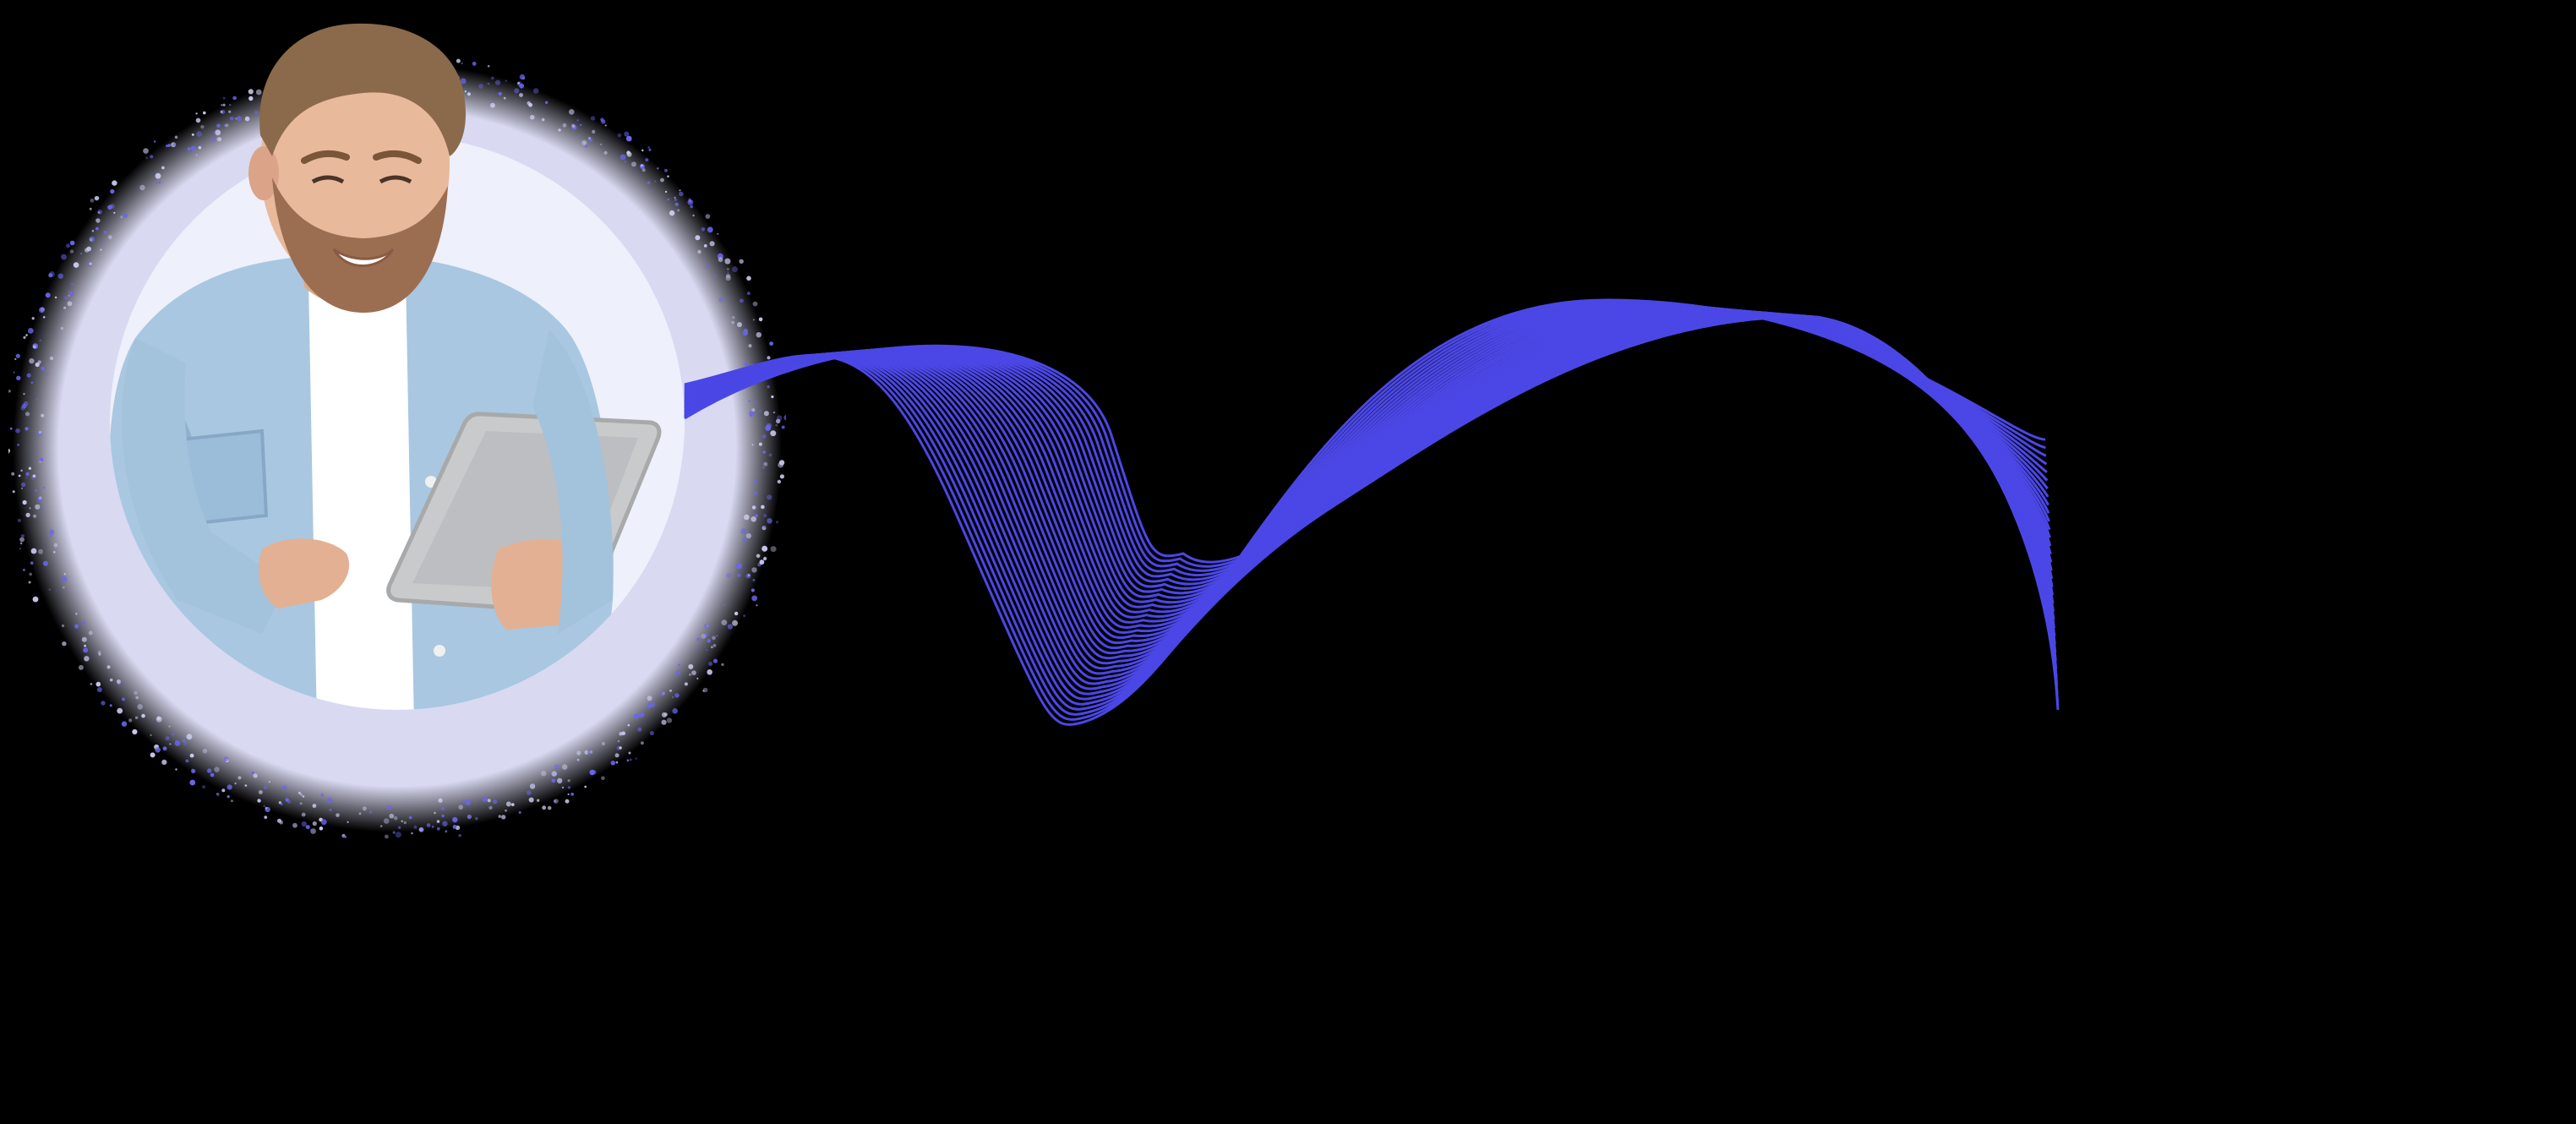  Describe the element at coordinates (204, 486) in the screenshot. I see `left-arm` at that location.